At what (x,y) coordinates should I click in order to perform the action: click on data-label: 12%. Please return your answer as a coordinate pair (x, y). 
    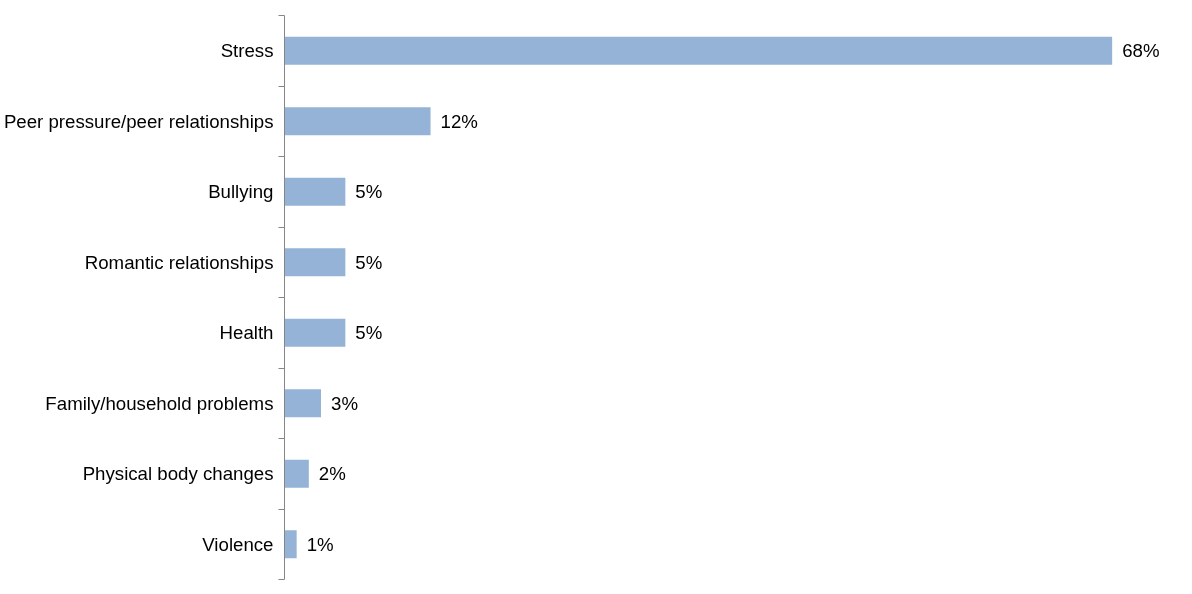
    Looking at the image, I should click on (459, 121).